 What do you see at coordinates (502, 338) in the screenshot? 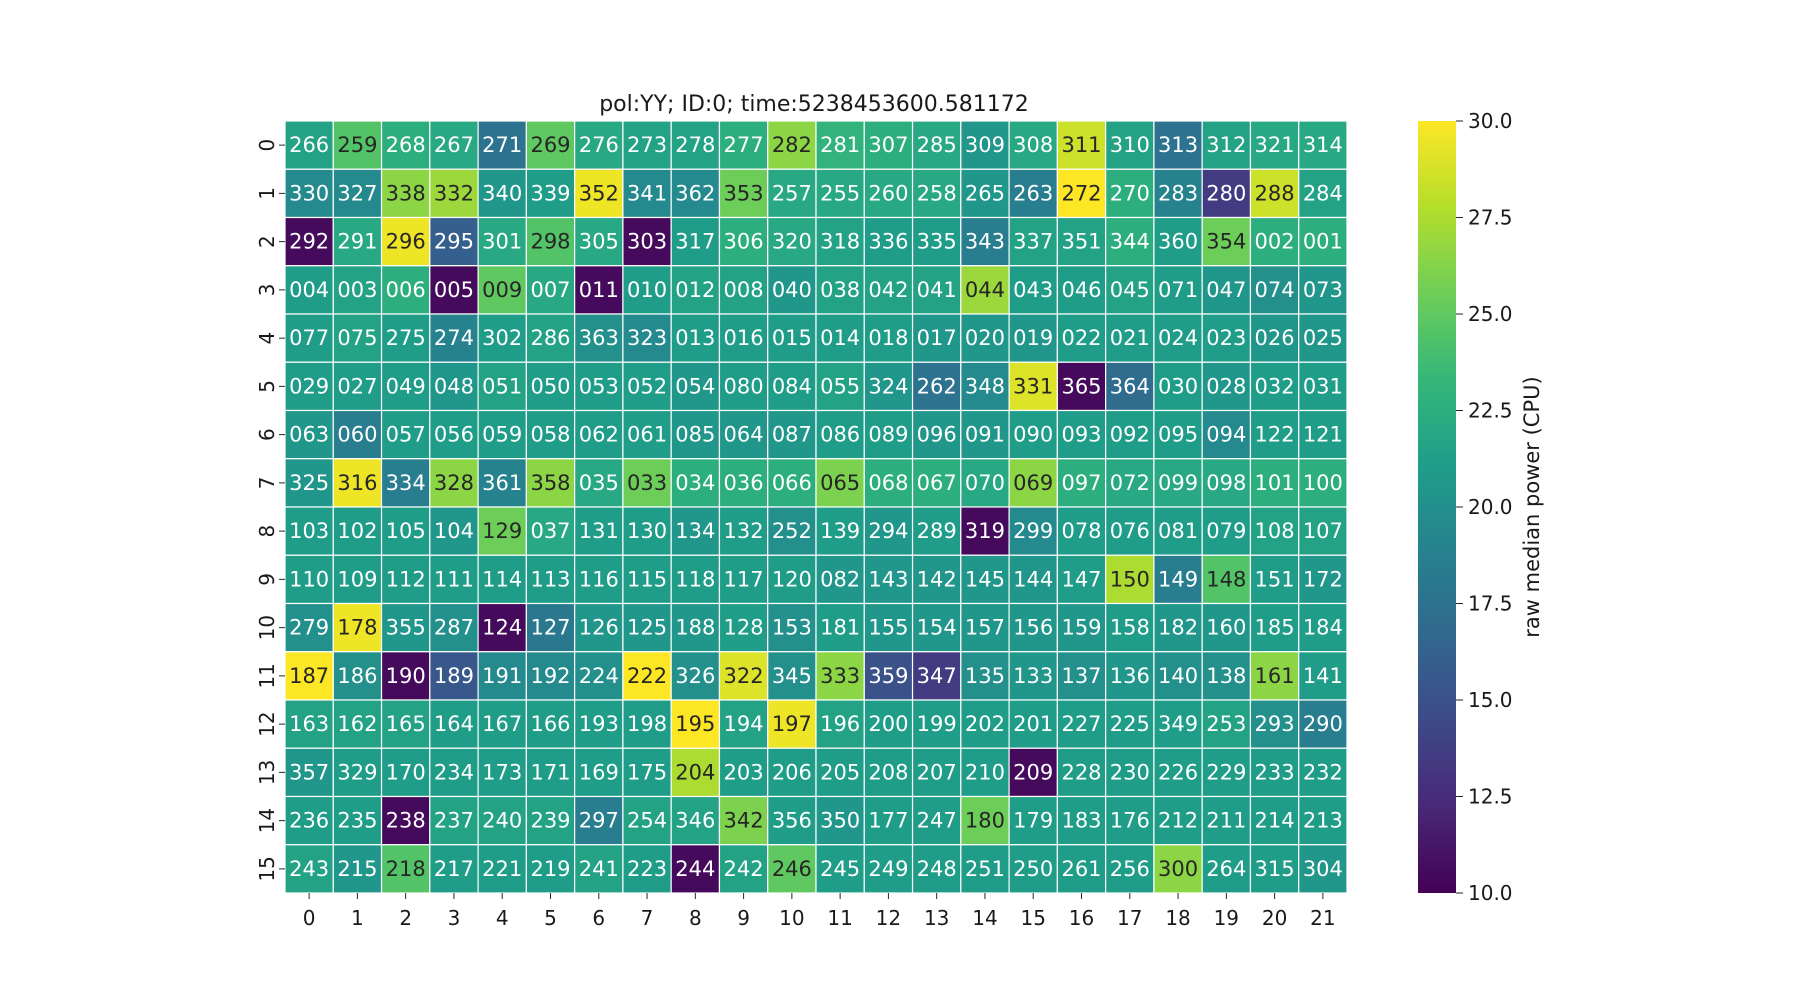
I see `cell-value-label: 302` at bounding box center [502, 338].